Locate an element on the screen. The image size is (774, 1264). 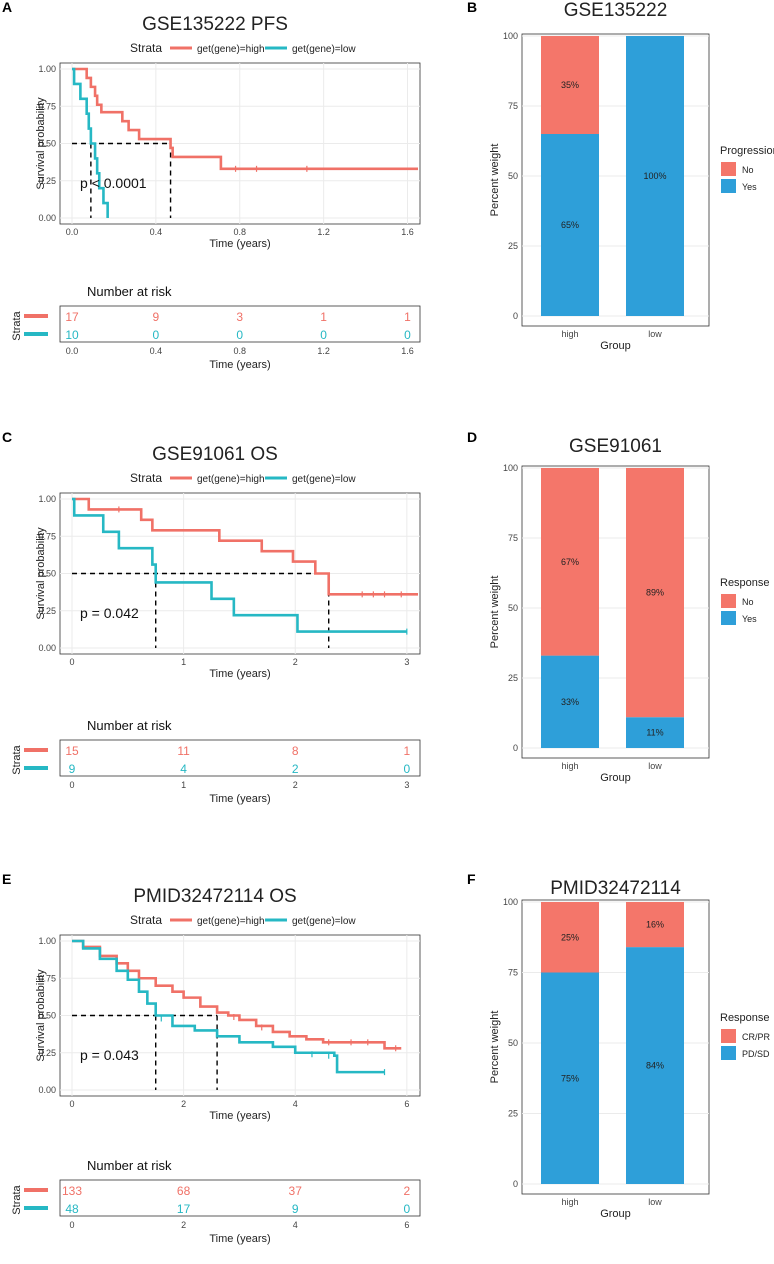
risk-strata-label: Strata is located at coordinates (17, 759).